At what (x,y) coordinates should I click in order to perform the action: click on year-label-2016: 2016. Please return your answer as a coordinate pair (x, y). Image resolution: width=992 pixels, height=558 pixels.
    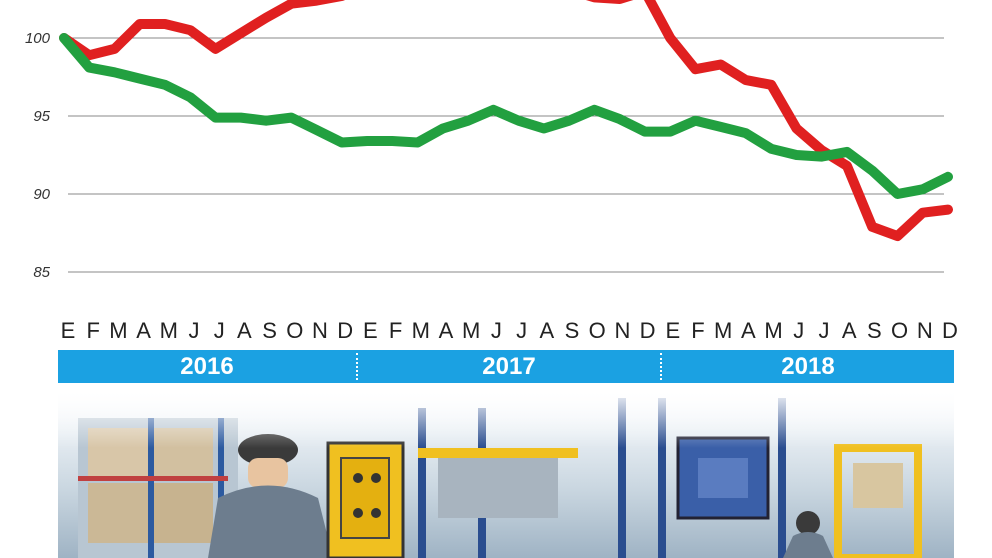
    Looking at the image, I should click on (207, 366).